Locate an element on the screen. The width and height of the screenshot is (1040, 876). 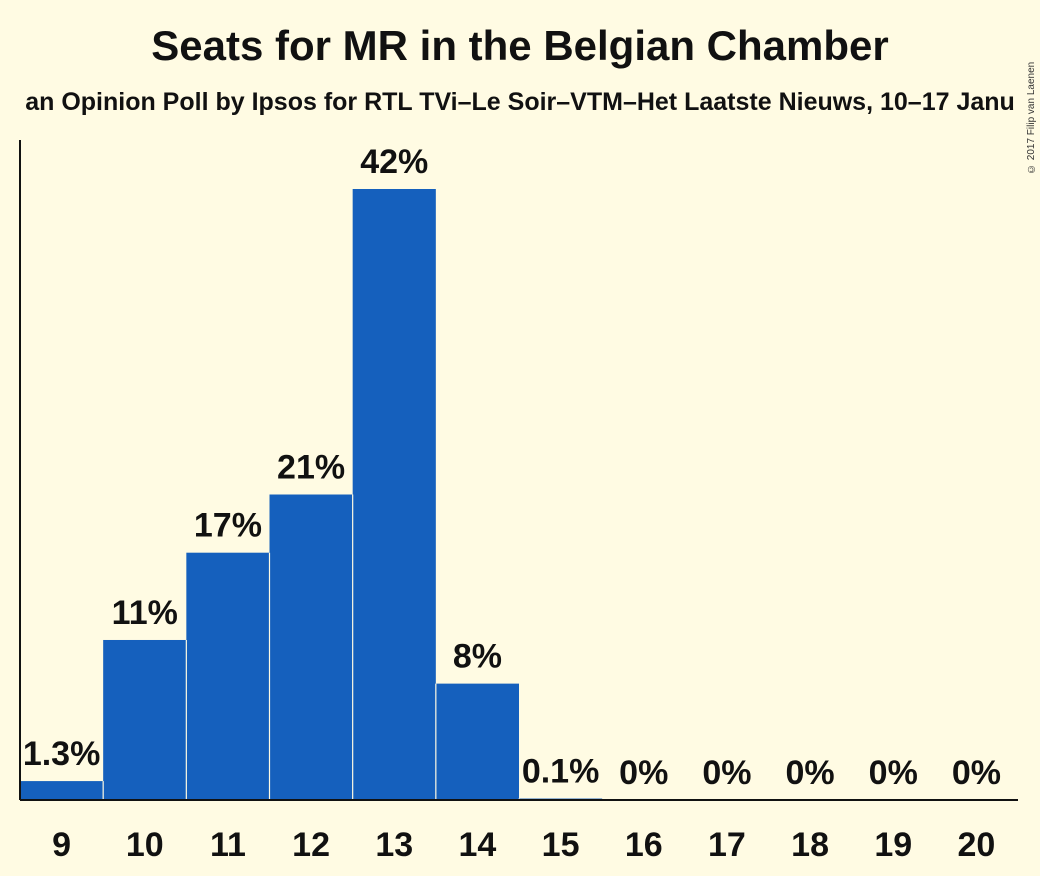
x-tick-label: 13 is located at coordinates (394, 845).